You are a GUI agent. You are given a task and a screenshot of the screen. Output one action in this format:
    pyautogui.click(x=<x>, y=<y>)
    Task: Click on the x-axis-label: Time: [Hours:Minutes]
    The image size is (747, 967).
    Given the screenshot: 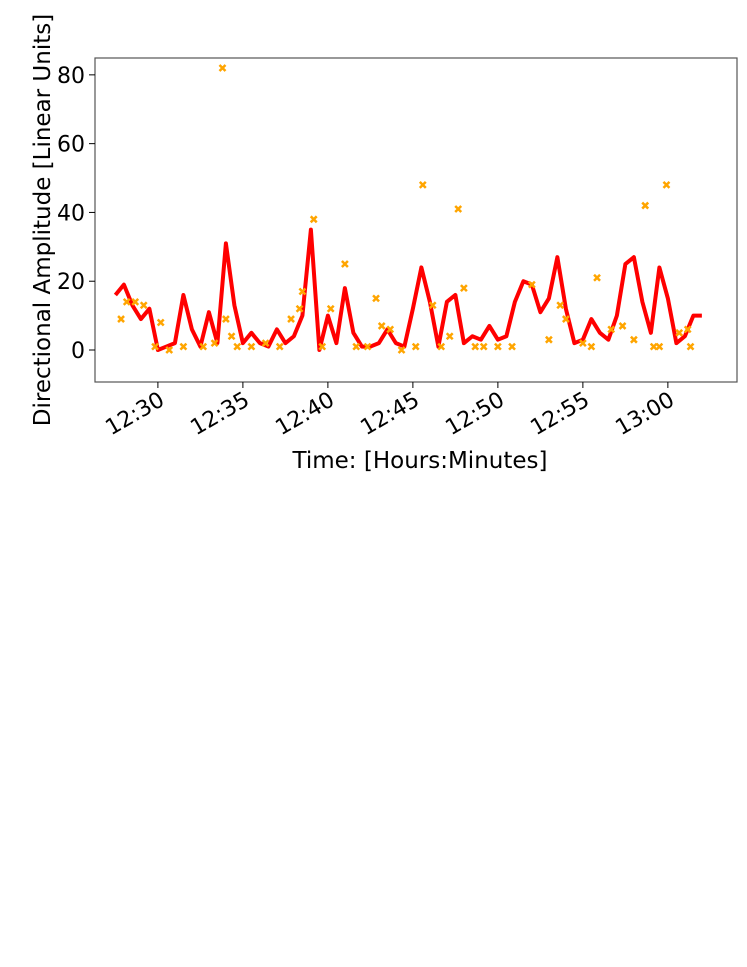 What is the action you would take?
    pyautogui.click(x=420, y=461)
    